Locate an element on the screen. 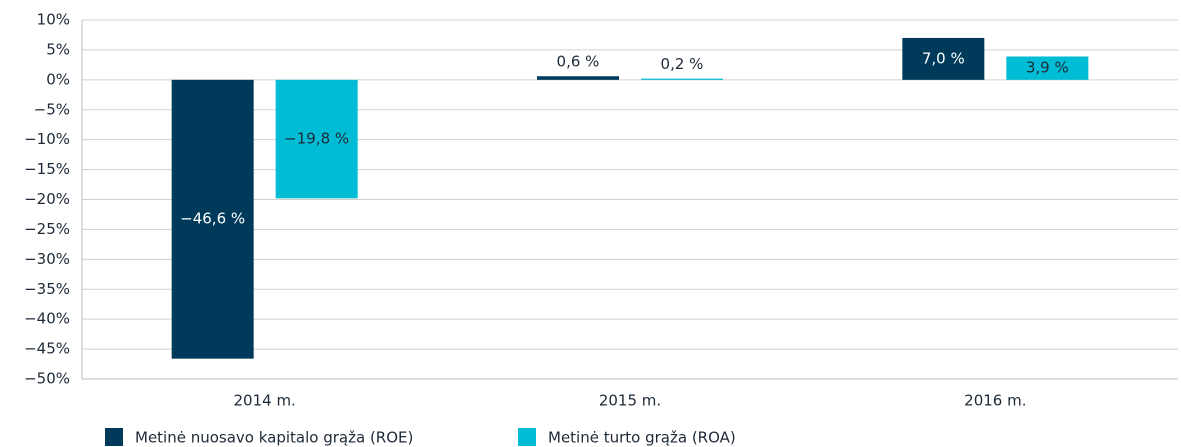 Image resolution: width=1181 pixels, height=447 pixels. y-tick-label: −10% is located at coordinates (47, 139).